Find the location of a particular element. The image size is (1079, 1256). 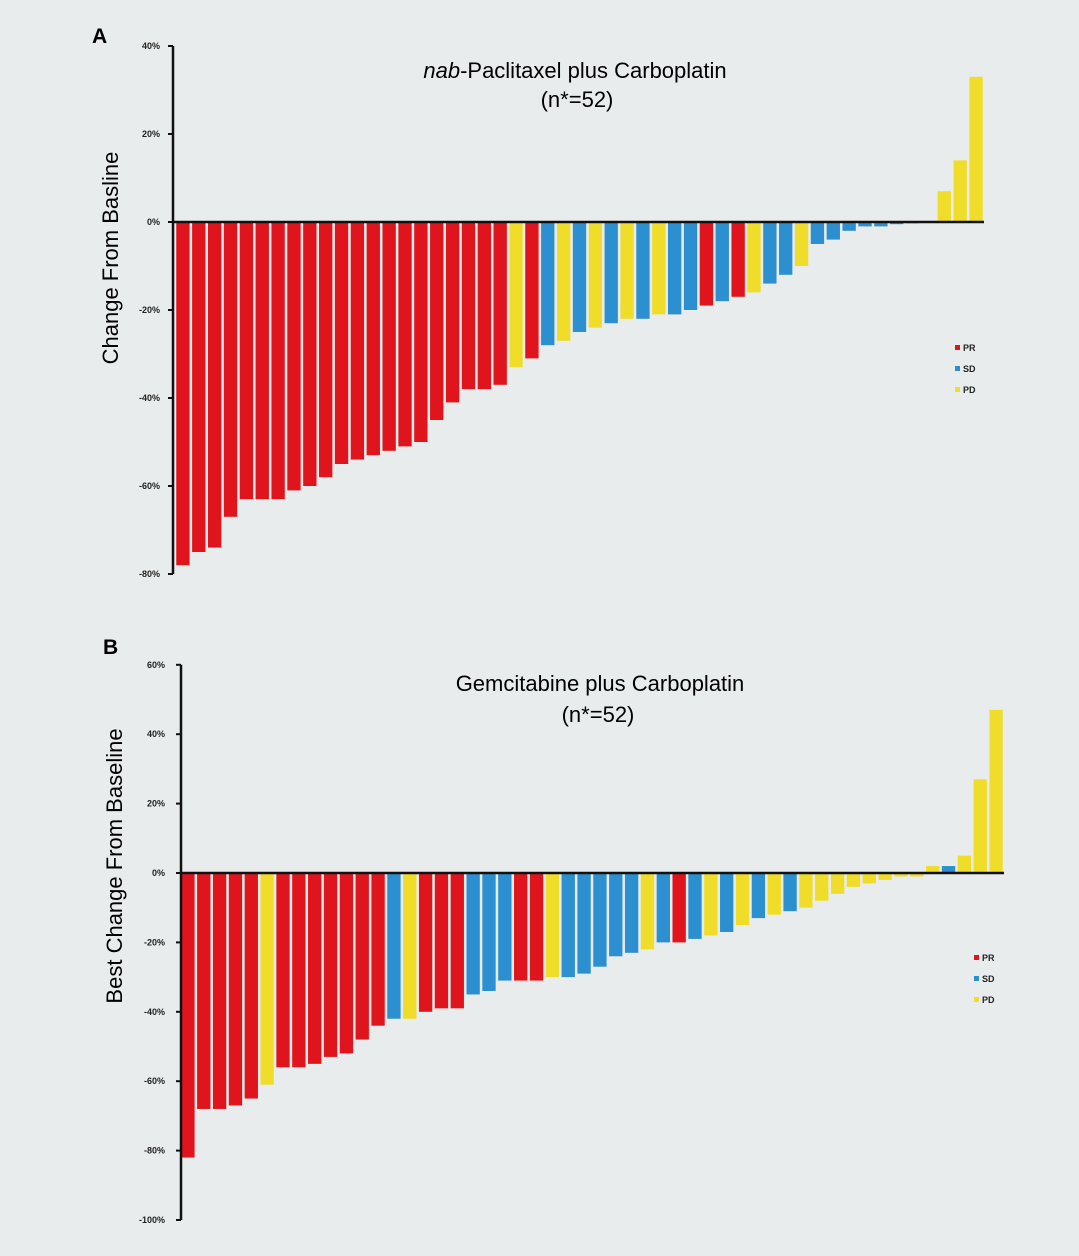

y-tick-label: -40% is located at coordinates (154, 1012).